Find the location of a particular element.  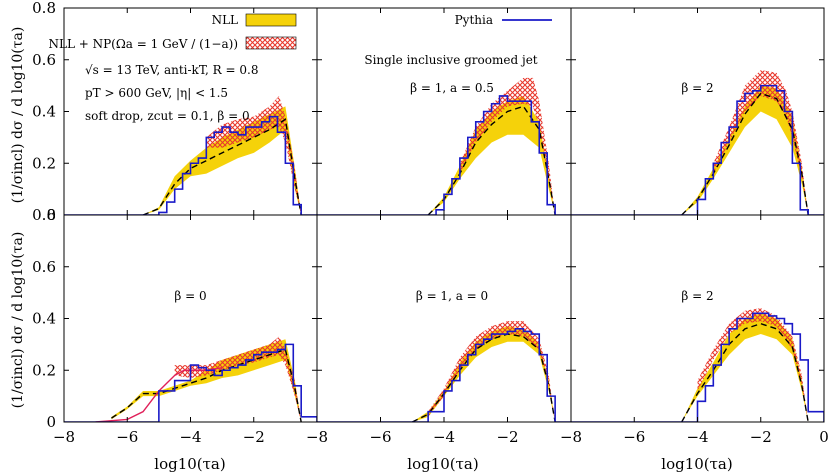

legend-nll-label: NLL is located at coordinates (225, 20).